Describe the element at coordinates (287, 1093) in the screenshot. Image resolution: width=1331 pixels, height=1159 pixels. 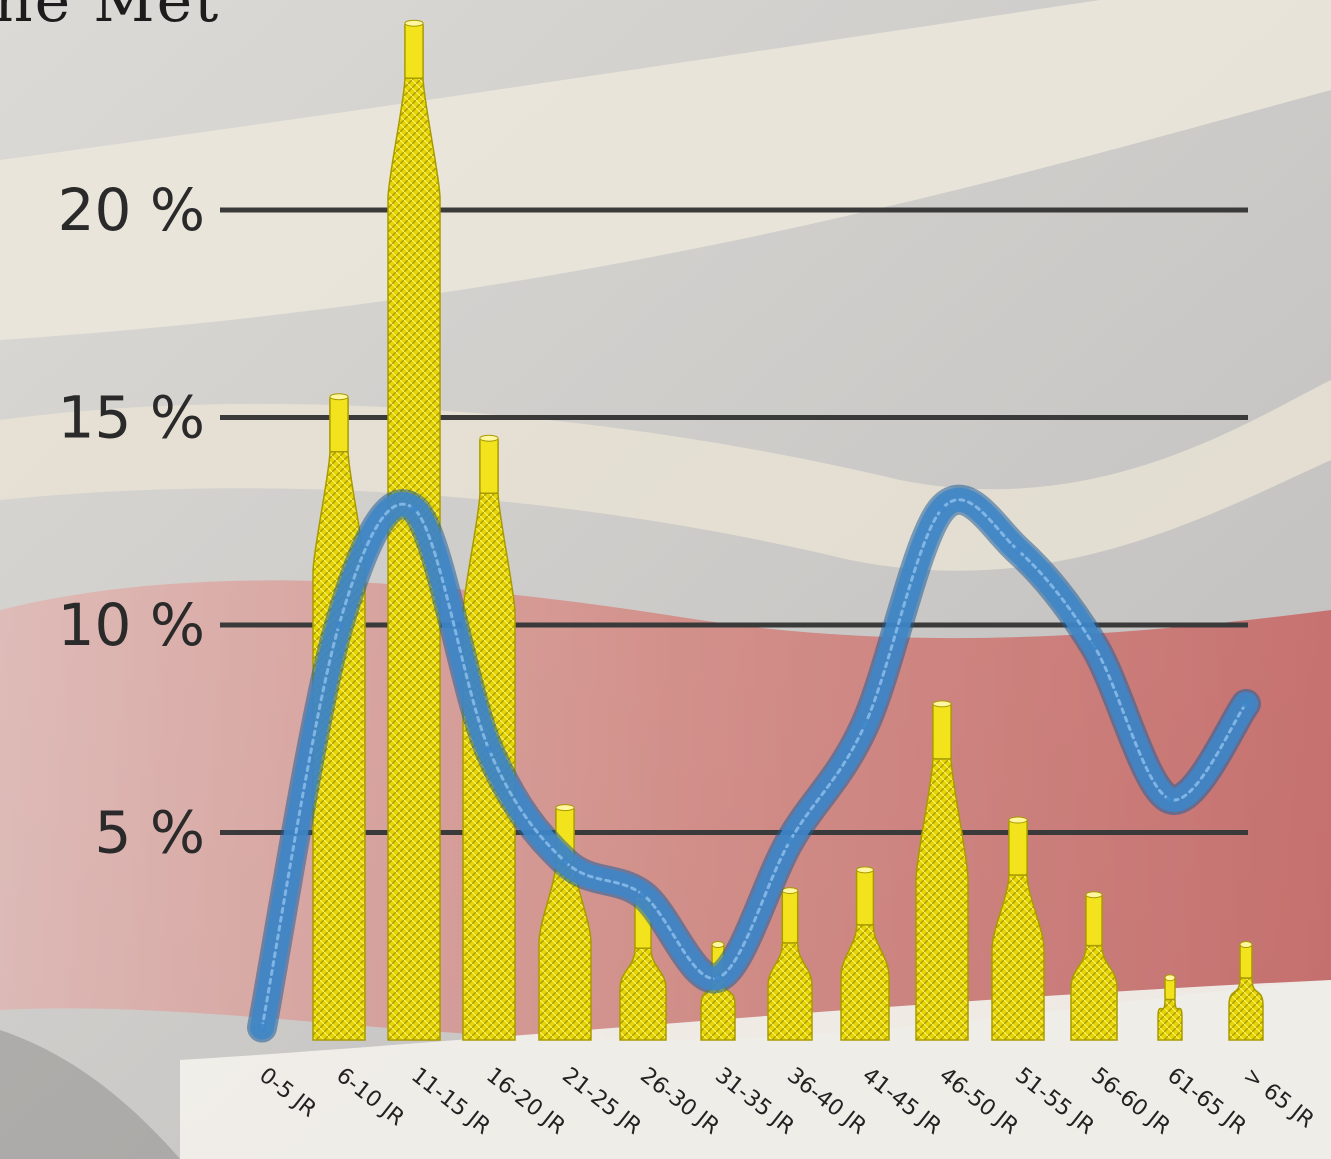
I see `x-tick-label: 0-5 JR` at that location.